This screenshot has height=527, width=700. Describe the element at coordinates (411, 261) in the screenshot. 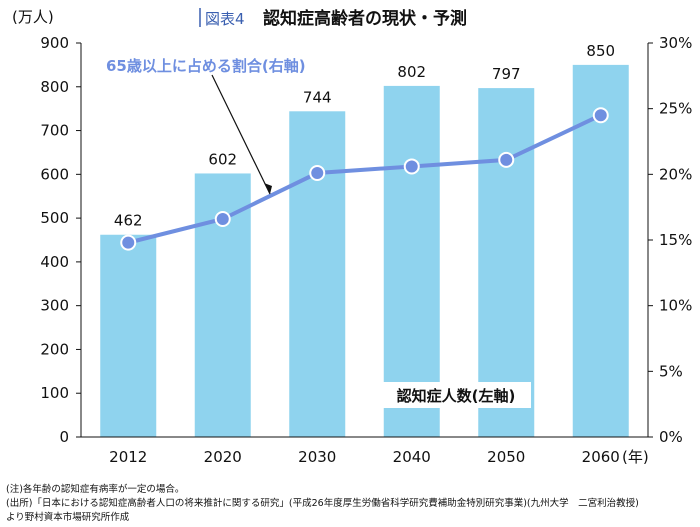

I see `bar-2040` at that location.